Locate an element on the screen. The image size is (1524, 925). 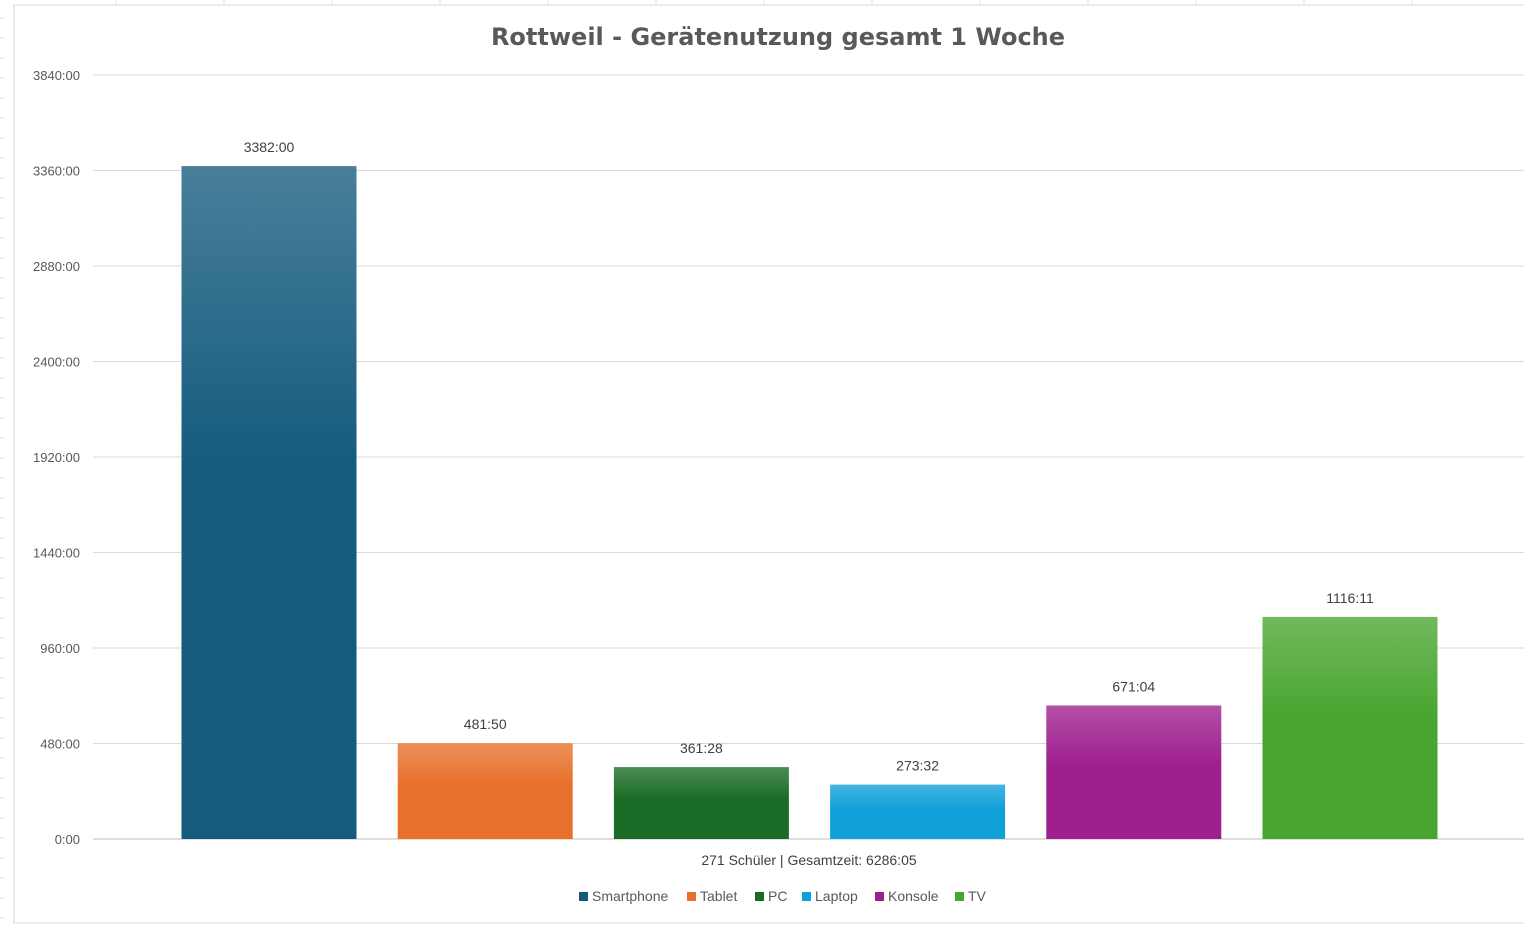
data-label: 671:04 is located at coordinates (1133, 686).